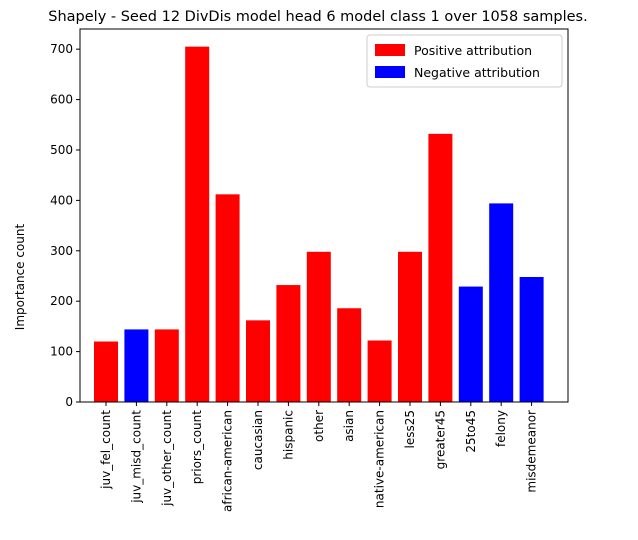  I want to click on bar-misdemeanor, so click(531, 339).